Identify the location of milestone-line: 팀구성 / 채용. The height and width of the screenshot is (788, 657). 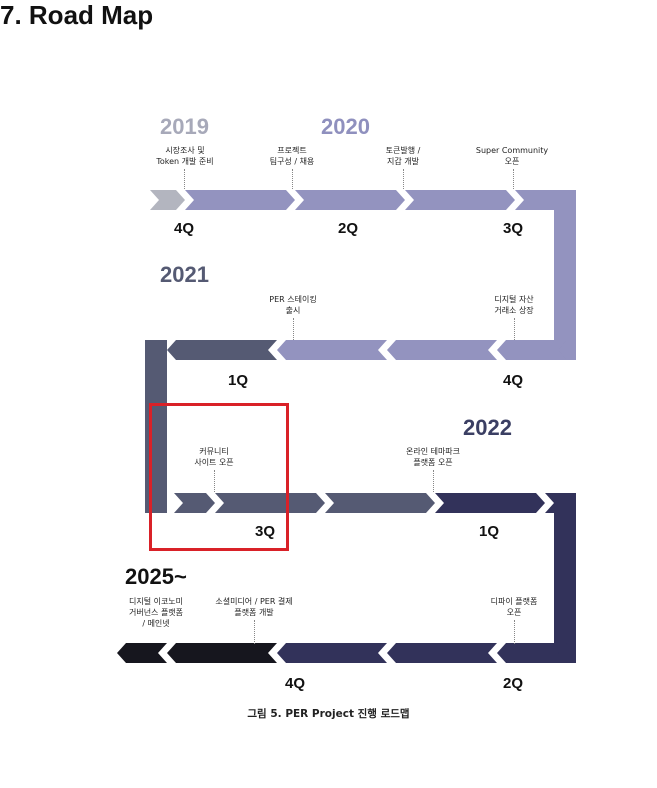
(292, 161).